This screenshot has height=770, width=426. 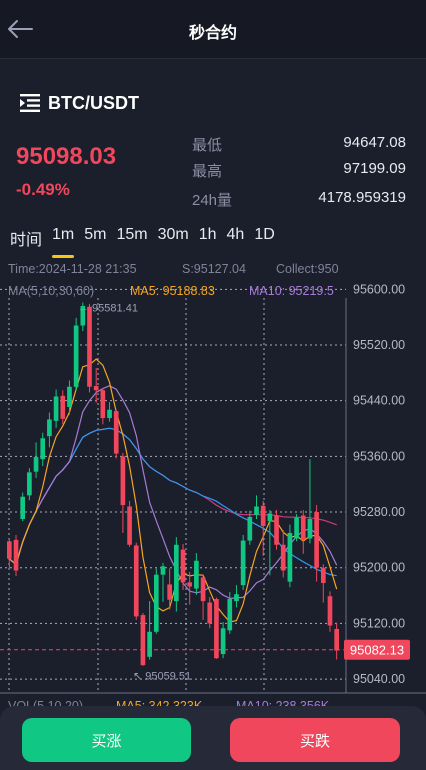 What do you see at coordinates (212, 33) in the screenshot?
I see `page-title: 秒合约` at bounding box center [212, 33].